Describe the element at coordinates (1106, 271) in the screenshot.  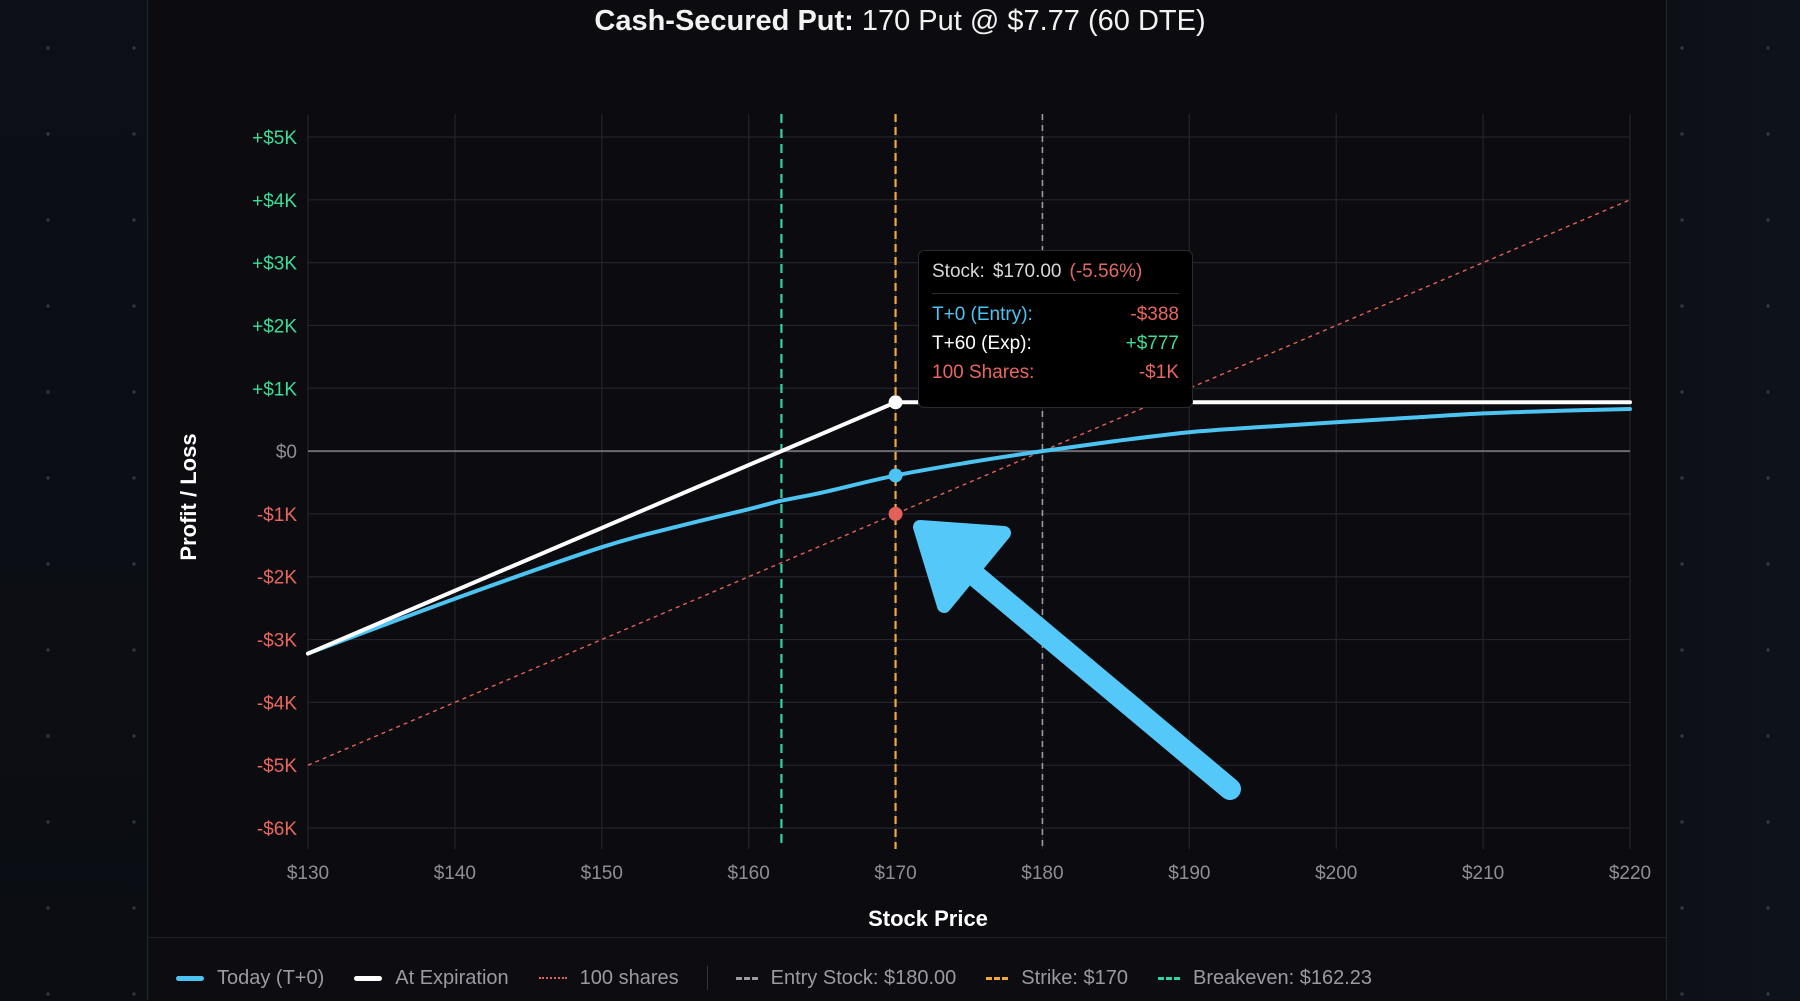
I see `tooltip-stock-change: (-5.56%)` at that location.